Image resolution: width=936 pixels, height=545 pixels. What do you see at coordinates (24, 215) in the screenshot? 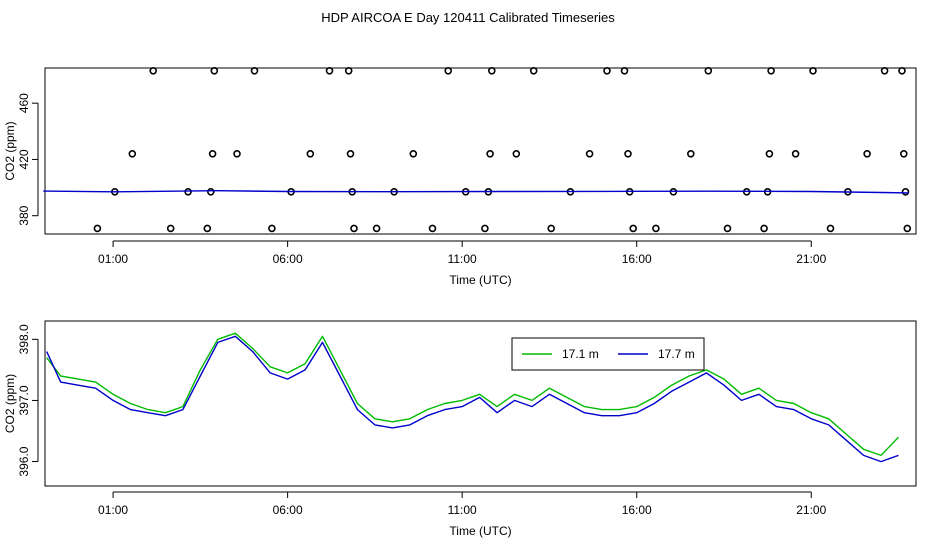
I see `panel1-y-tick-label: 380` at bounding box center [24, 215].